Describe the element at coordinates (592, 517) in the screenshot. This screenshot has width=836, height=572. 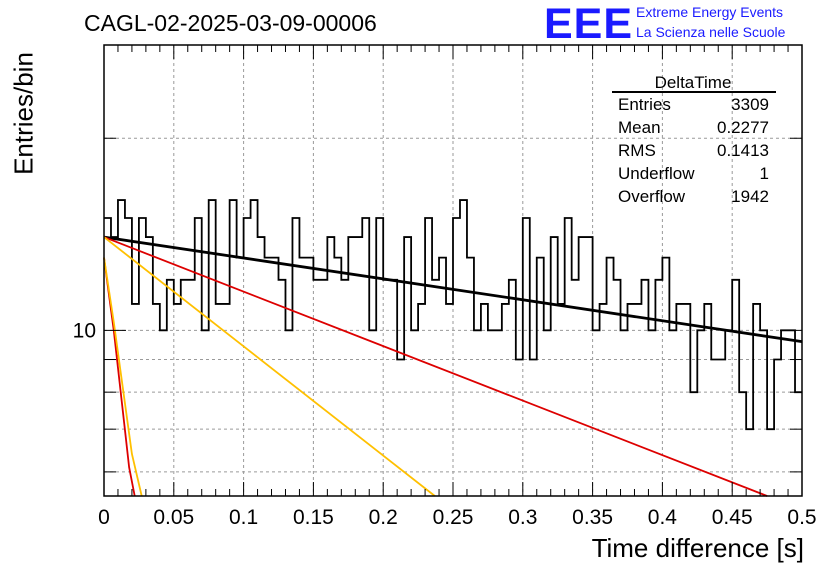
I see `x-tick-label: 0.35` at that location.